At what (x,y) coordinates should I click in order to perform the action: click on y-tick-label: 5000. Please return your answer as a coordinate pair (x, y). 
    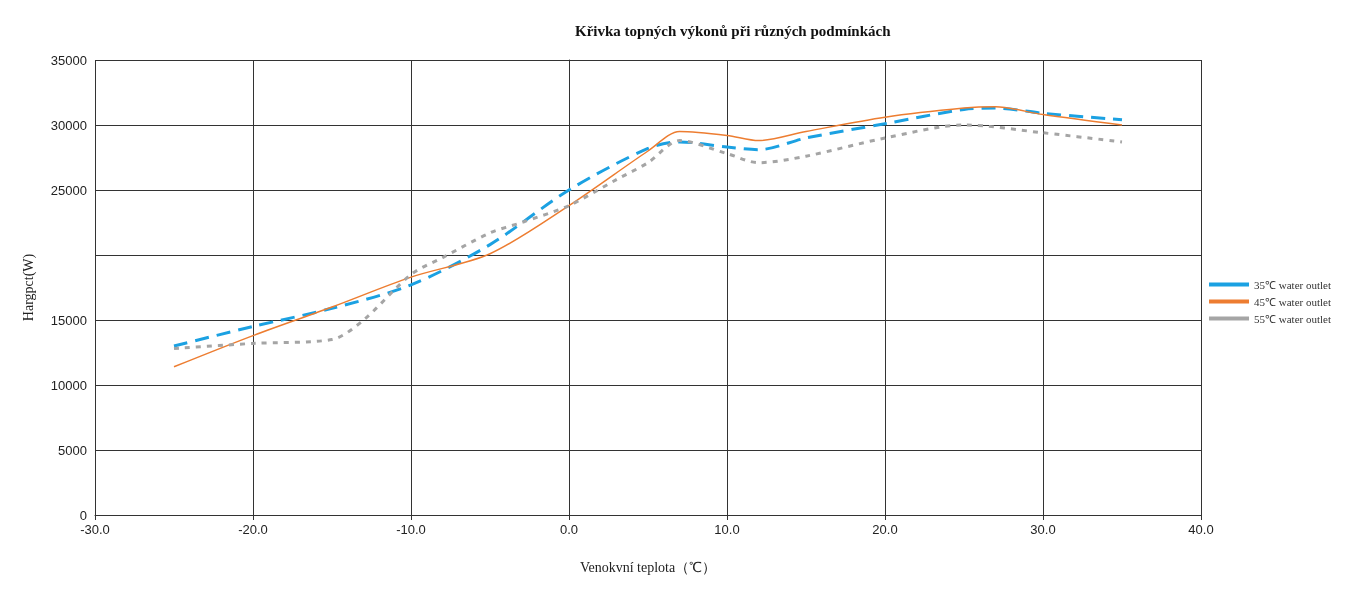
    Looking at the image, I should click on (72, 450).